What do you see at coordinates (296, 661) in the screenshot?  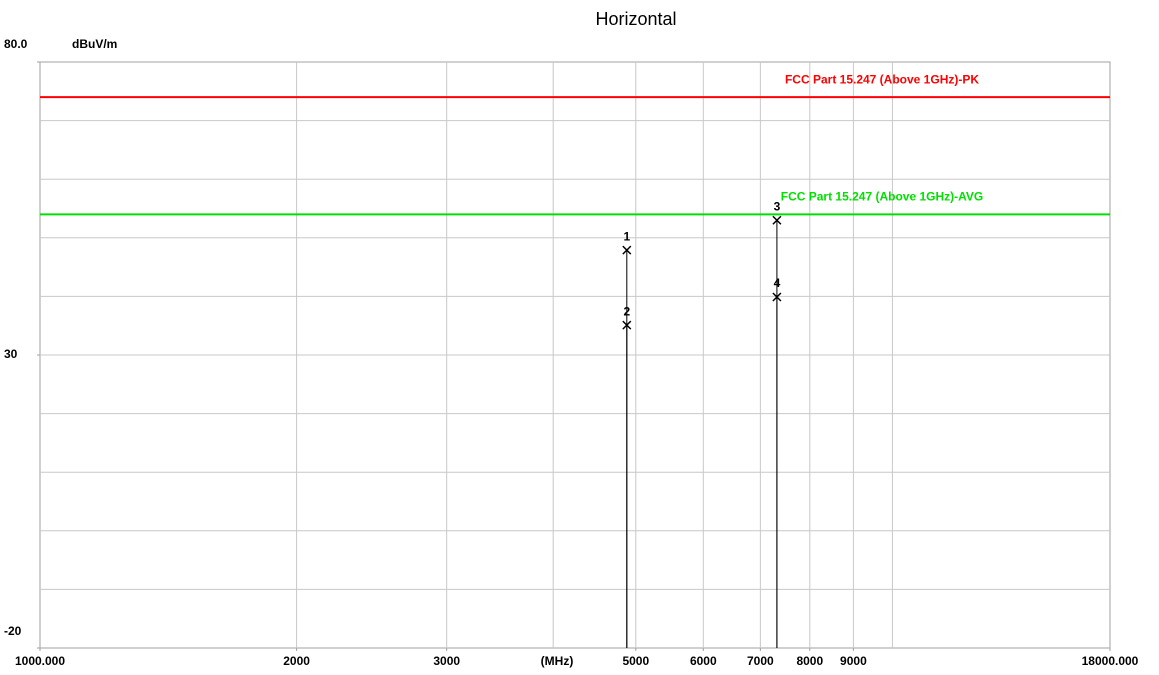 I see `x-tick-label: 2000` at bounding box center [296, 661].